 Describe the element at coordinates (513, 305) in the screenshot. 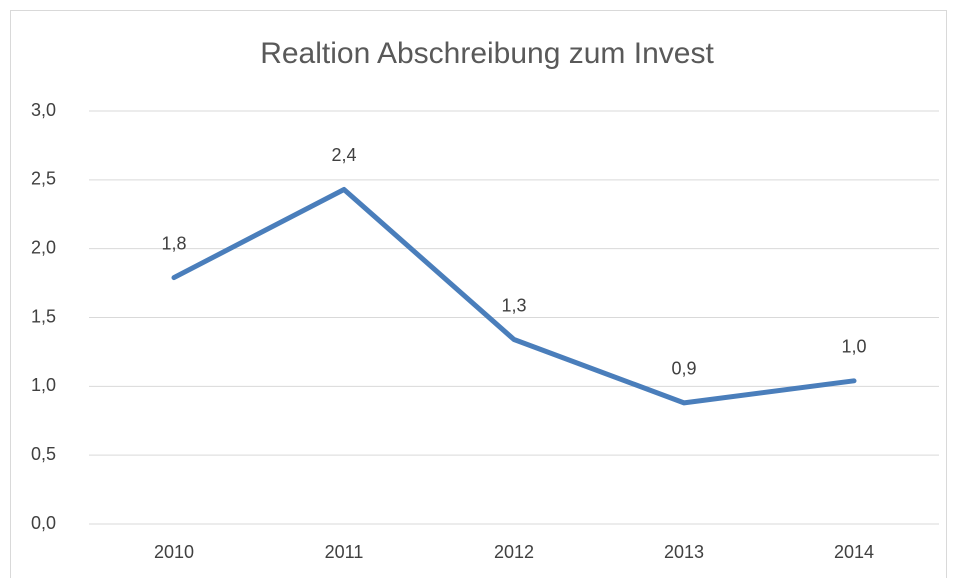

I see `data-label: 1,3` at that location.